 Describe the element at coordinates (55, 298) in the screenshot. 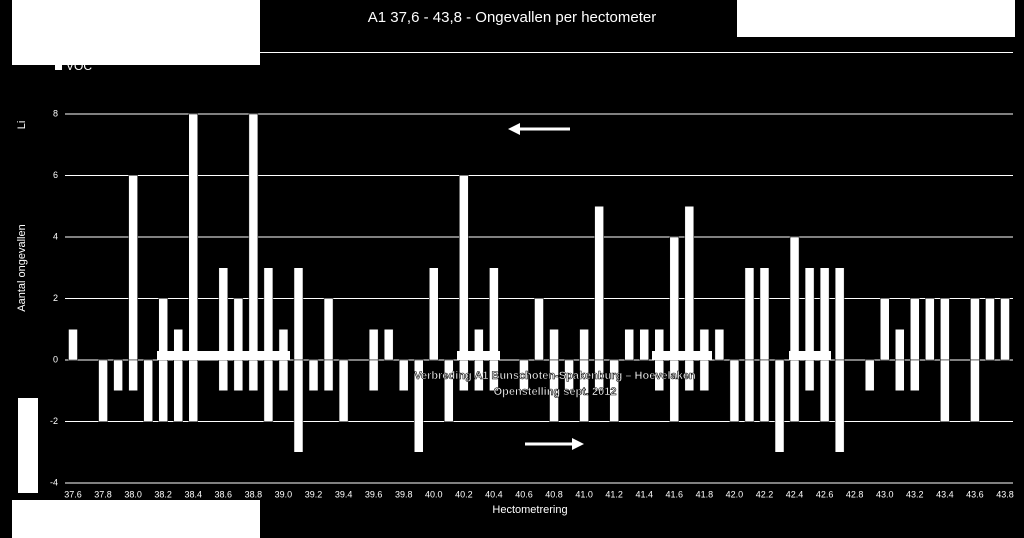

I see `y-tick-label: 2` at that location.